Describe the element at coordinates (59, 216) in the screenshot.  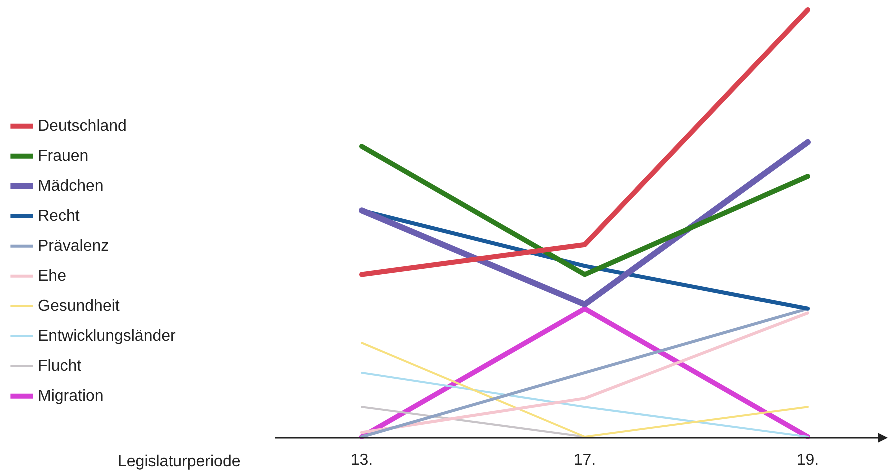
I see `legend-label: Recht` at that location.